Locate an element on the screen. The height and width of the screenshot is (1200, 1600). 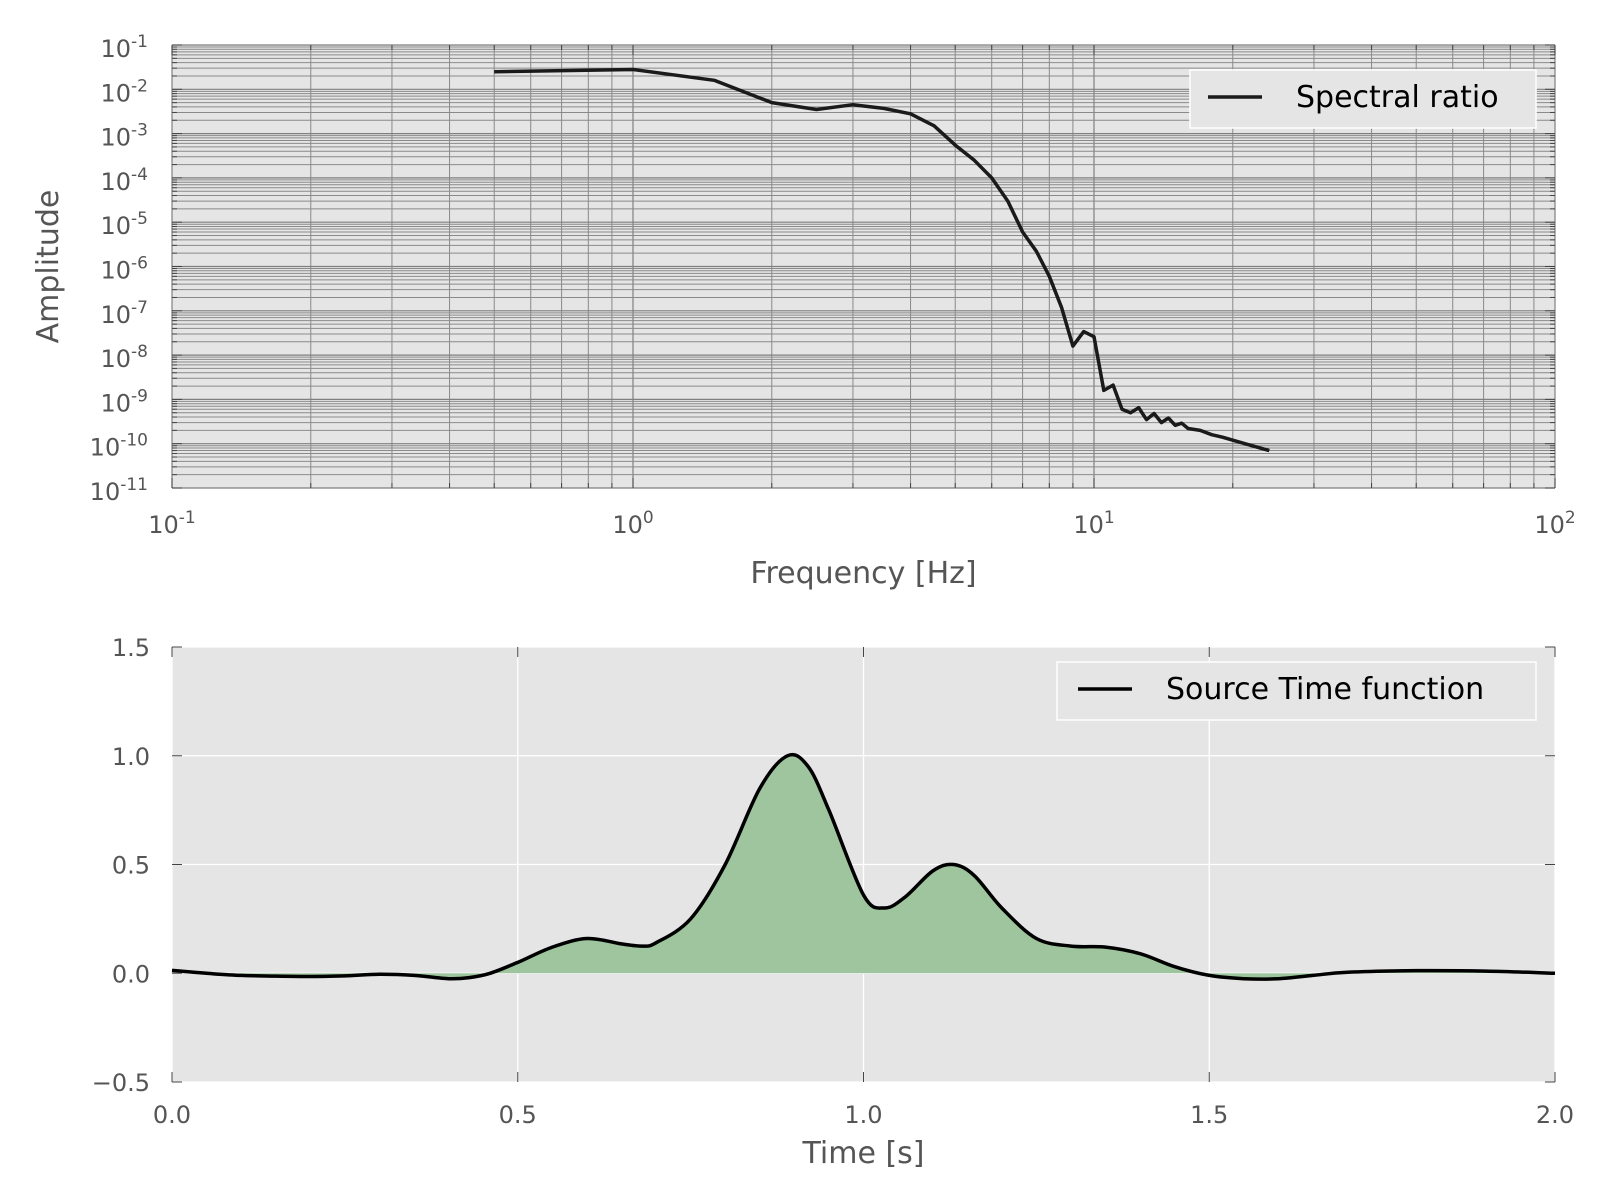
y-tick-label: 10⁻⁶ is located at coordinates (125, 269).